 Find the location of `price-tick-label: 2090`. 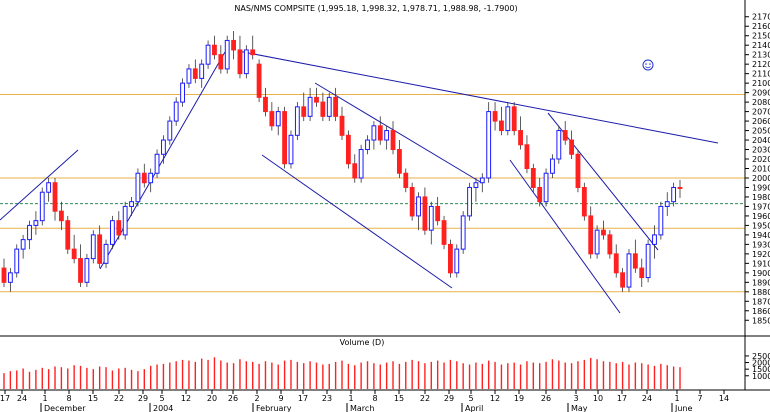

price-tick-label: 2090 is located at coordinates (761, 93).